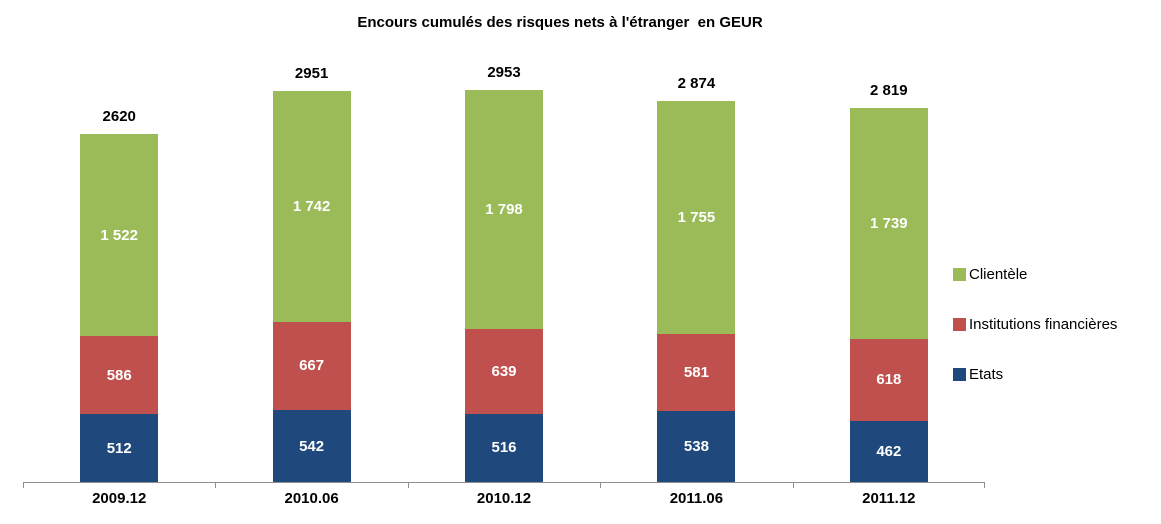  I want to click on stacked-bar: 1 798 639 516, so click(504, 286).